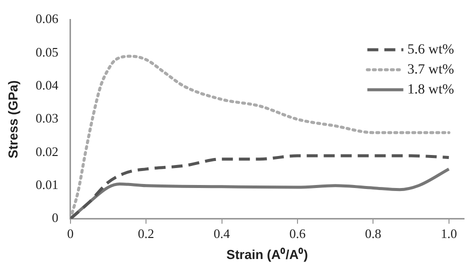 The width and height of the screenshot is (474, 267). Describe the element at coordinates (70, 234) in the screenshot. I see `x-tick-label: 0` at that location.